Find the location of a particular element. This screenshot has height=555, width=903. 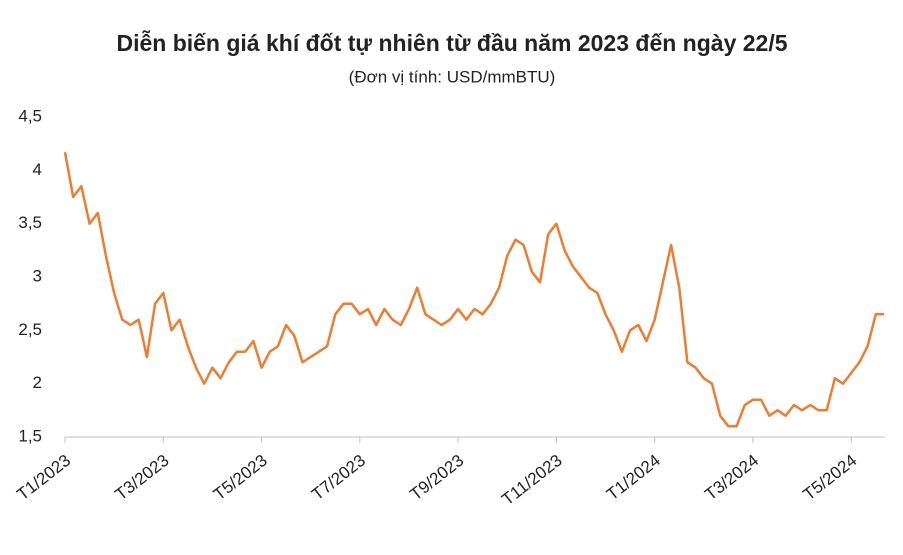

x-tick-label: T3/2023 is located at coordinates (142, 477).